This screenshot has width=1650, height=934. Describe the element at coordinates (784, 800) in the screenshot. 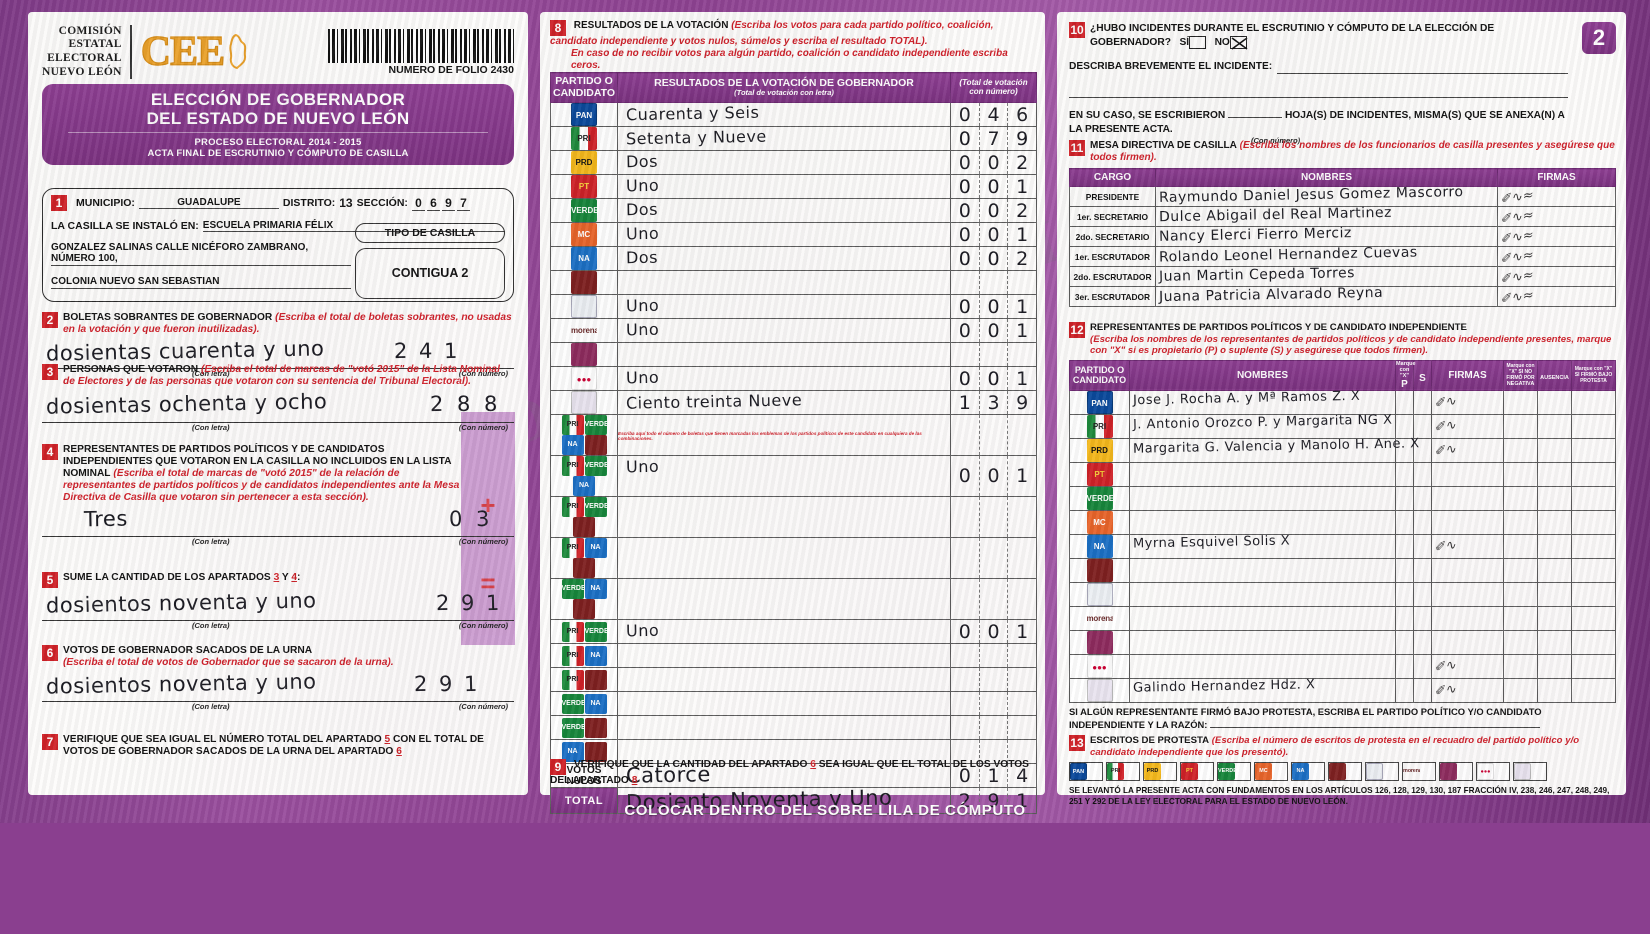

I see `votos-total-letters: Dosiento Noventa y Uno` at that location.